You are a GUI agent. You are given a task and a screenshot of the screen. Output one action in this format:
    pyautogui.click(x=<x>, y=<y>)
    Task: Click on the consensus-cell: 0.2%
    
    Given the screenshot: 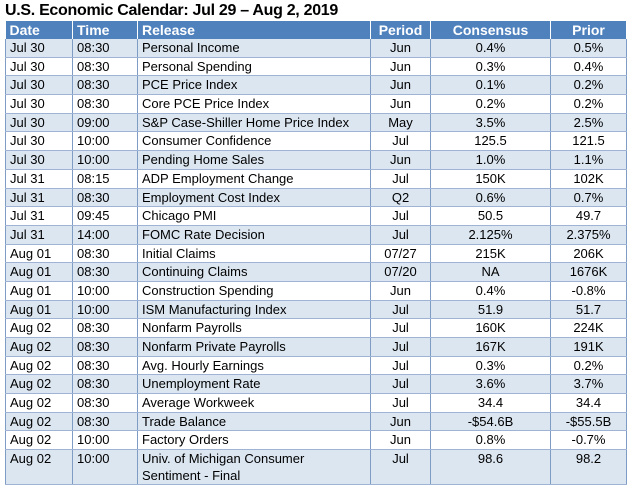 What is the action you would take?
    pyautogui.click(x=490, y=104)
    